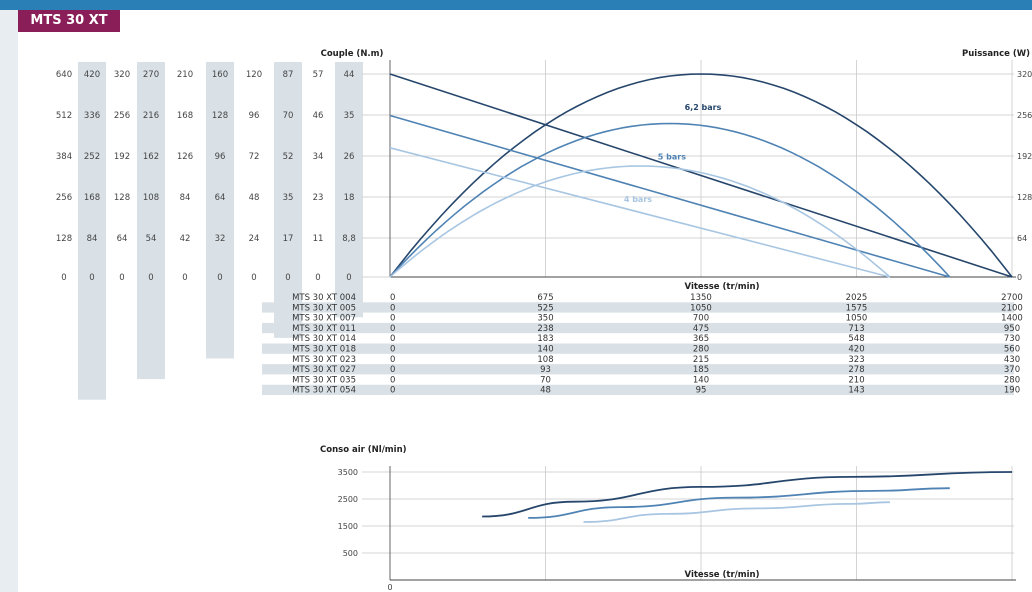 The height and width of the screenshot is (592, 1032). What do you see at coordinates (151, 75) in the screenshot?
I see `torque-tick-label: 270` at bounding box center [151, 75].